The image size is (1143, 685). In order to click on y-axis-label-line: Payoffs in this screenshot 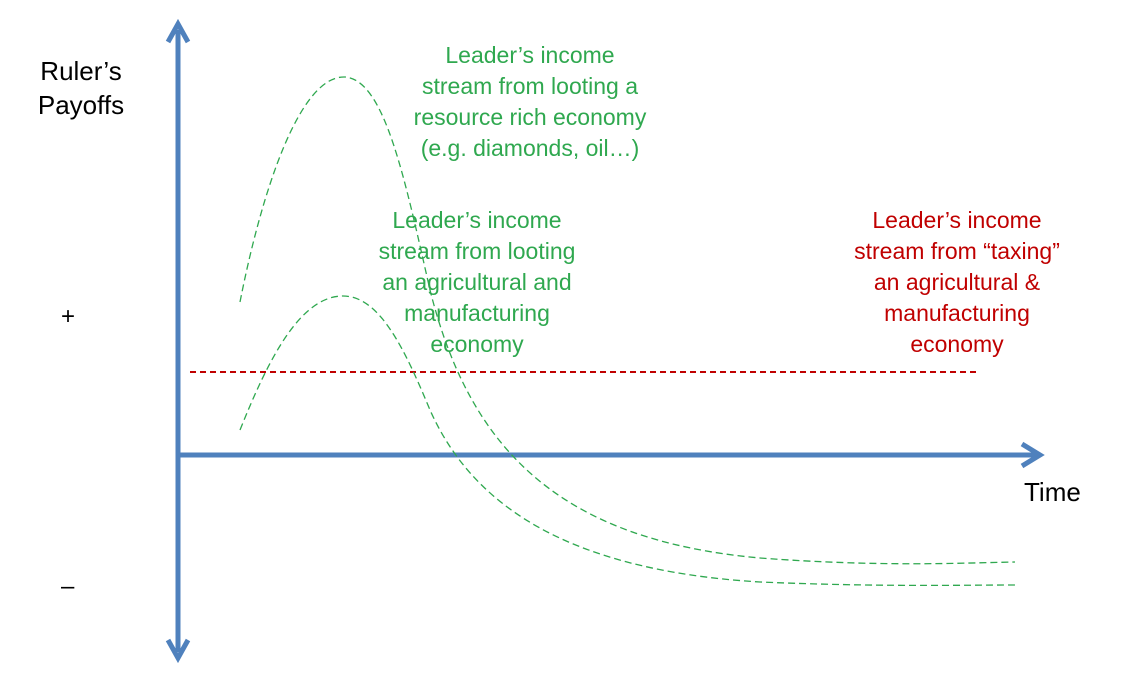, I will do `click(81, 105)`.